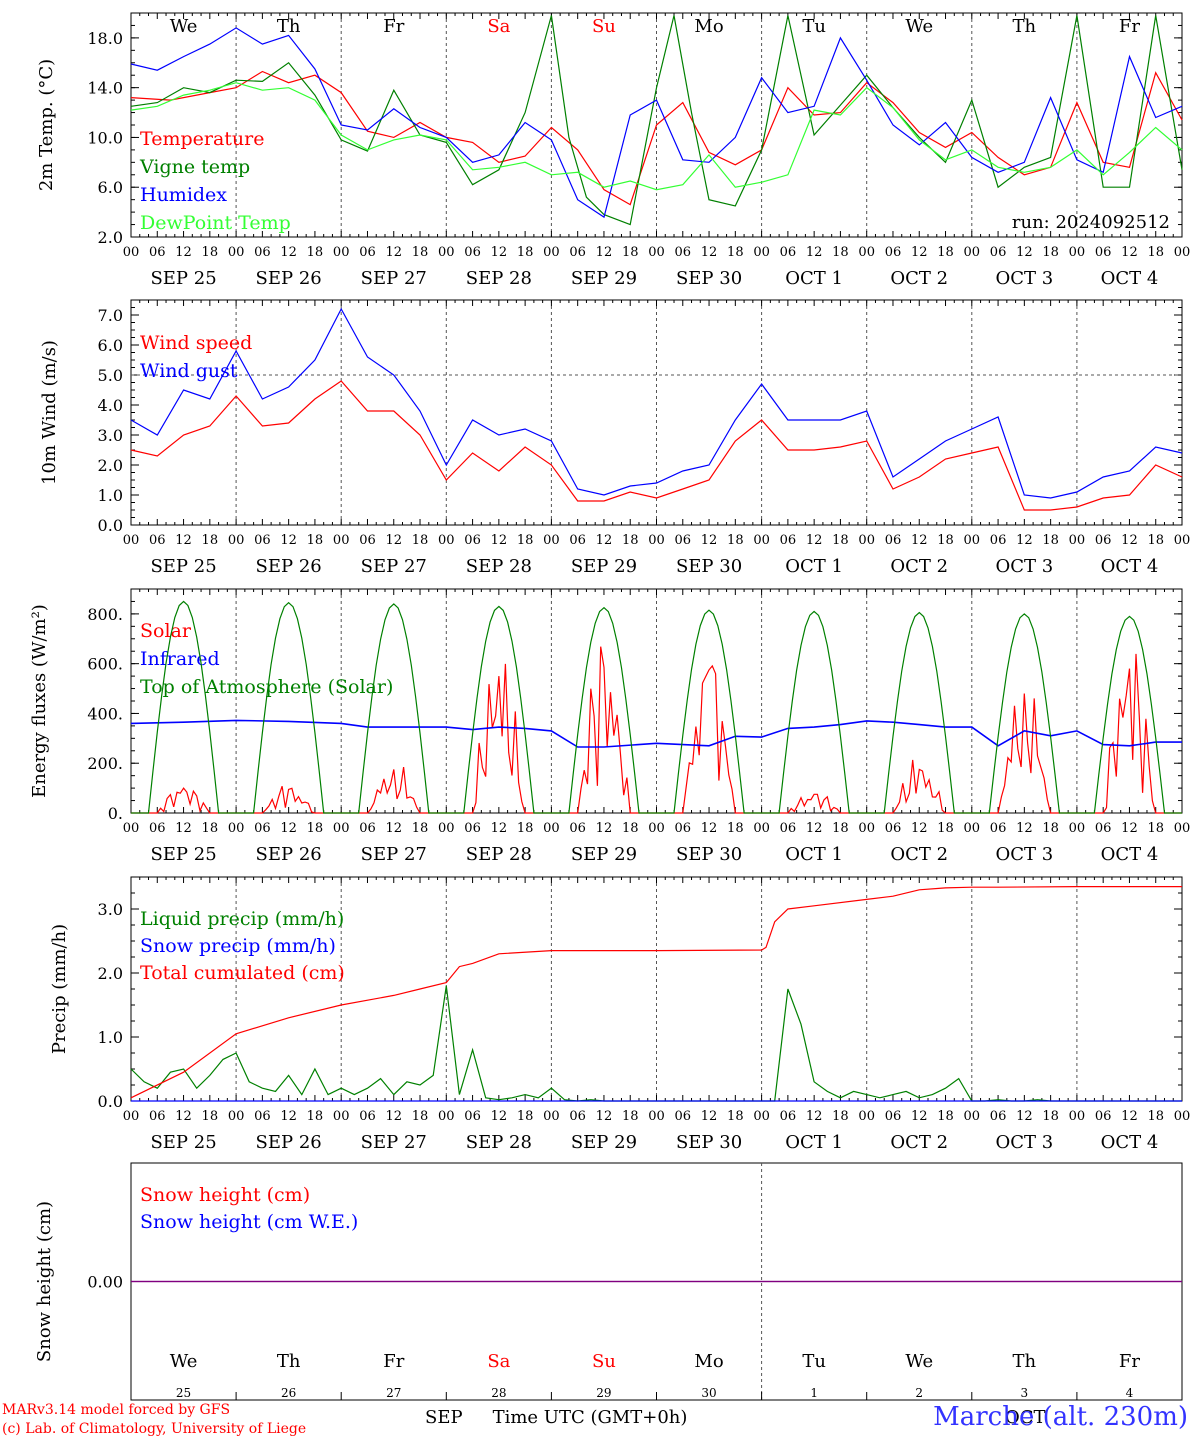 Image resolution: width=1194 pixels, height=1440 pixels. I want to click on y-tick-label: 600., so click(105, 664).